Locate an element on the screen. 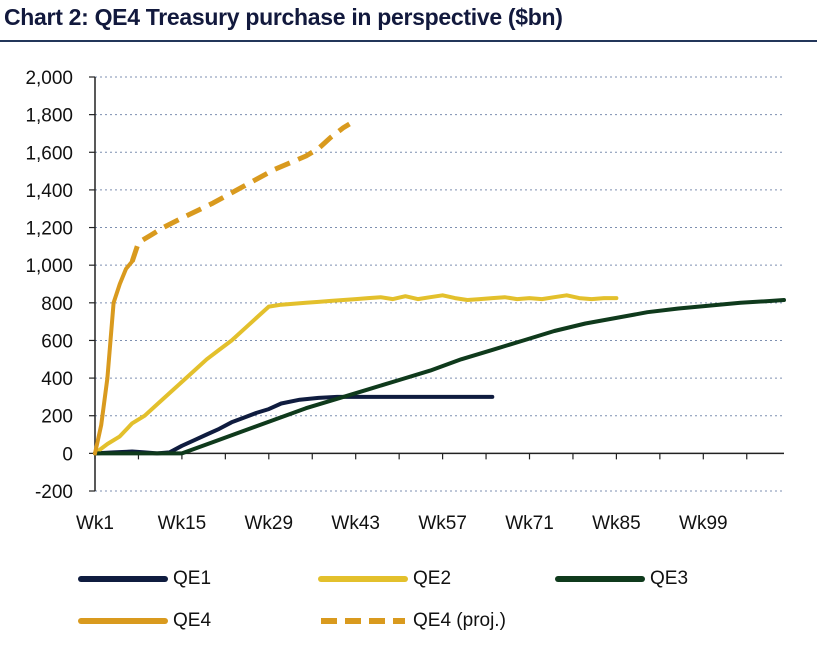  y-tick-label: 200 is located at coordinates (57, 417).